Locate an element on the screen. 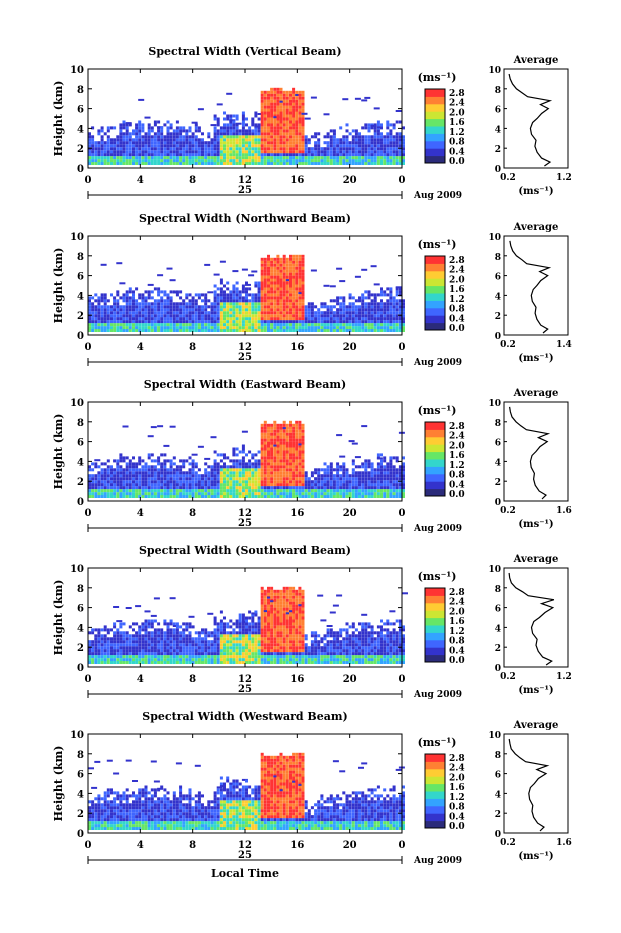 This screenshot has height=933, width=621. colorbar-swatch is located at coordinates (435, 100).